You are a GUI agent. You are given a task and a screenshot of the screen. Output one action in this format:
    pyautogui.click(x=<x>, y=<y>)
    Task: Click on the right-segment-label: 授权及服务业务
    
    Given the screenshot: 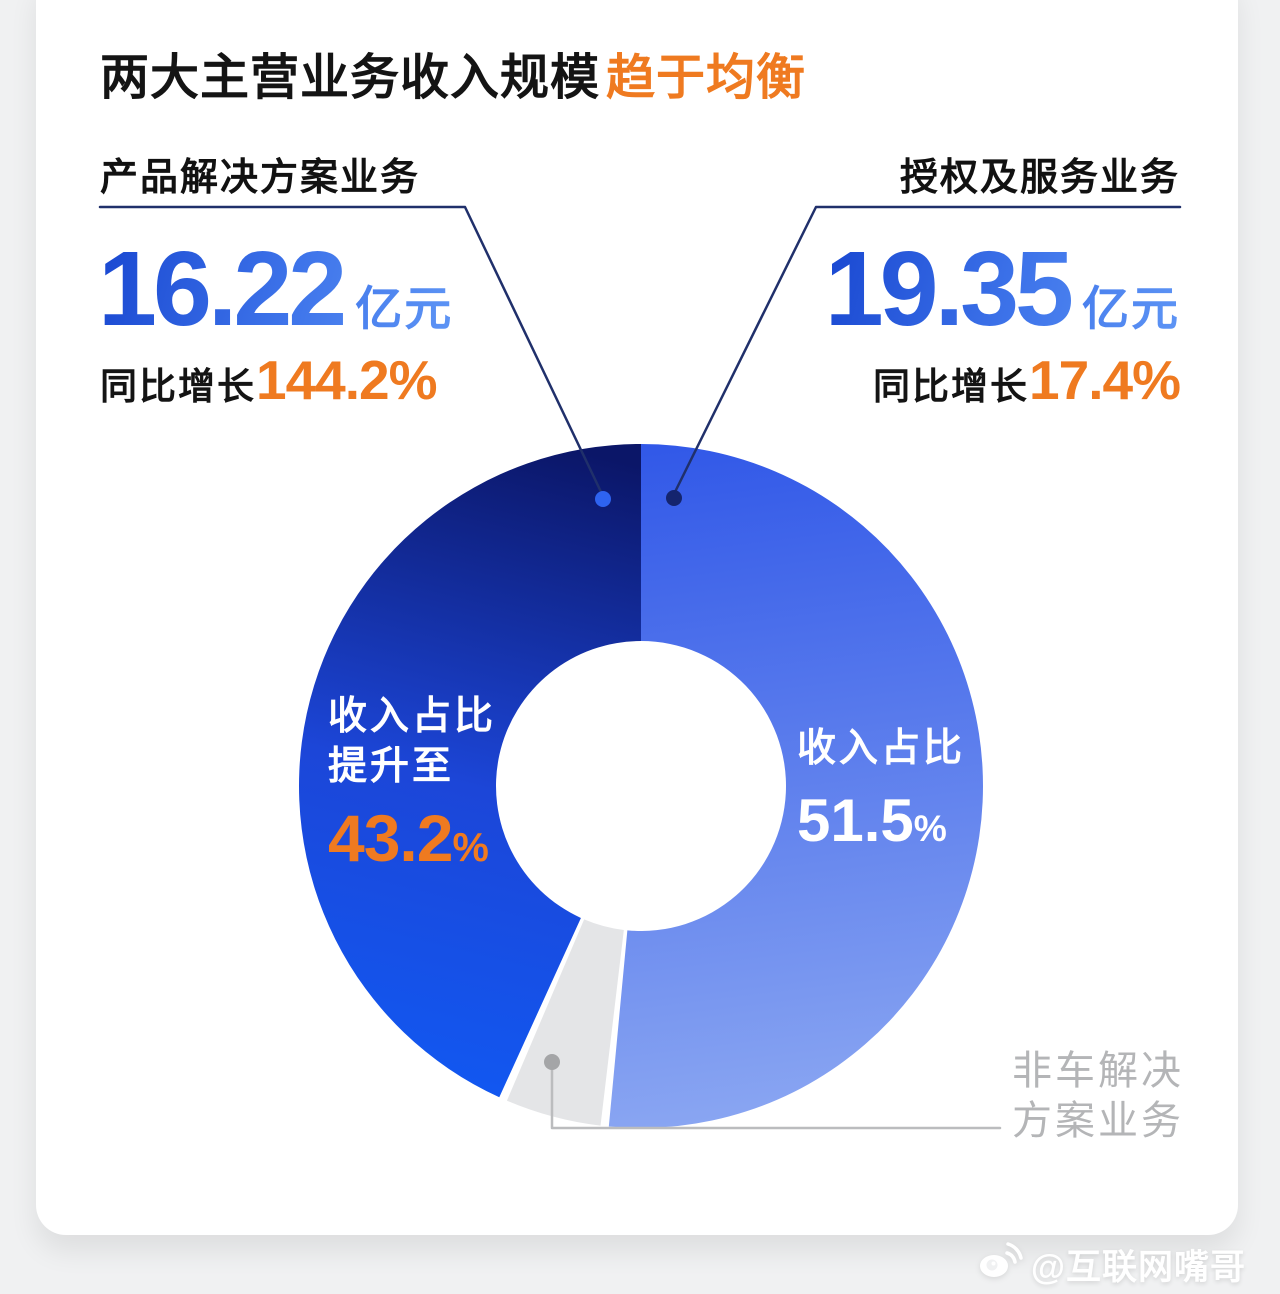 What is the action you would take?
    pyautogui.click(x=1039, y=178)
    